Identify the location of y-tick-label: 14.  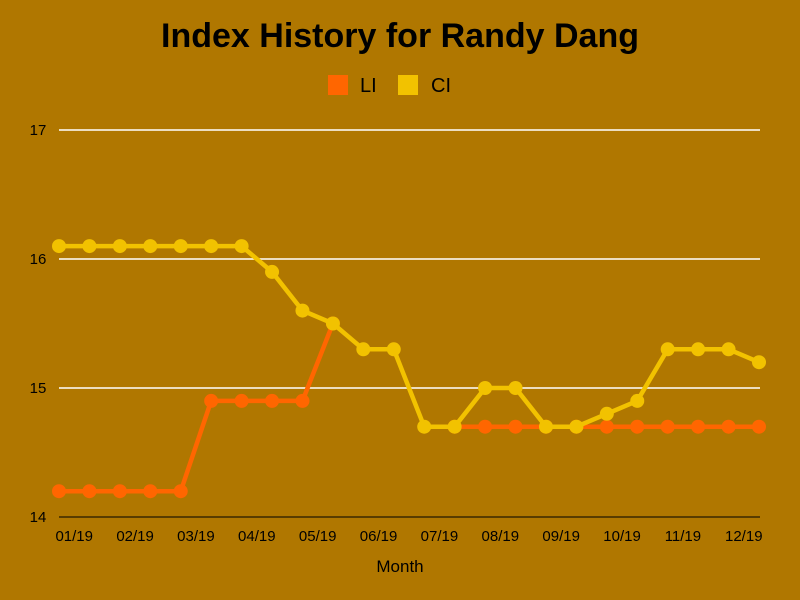
(38, 517).